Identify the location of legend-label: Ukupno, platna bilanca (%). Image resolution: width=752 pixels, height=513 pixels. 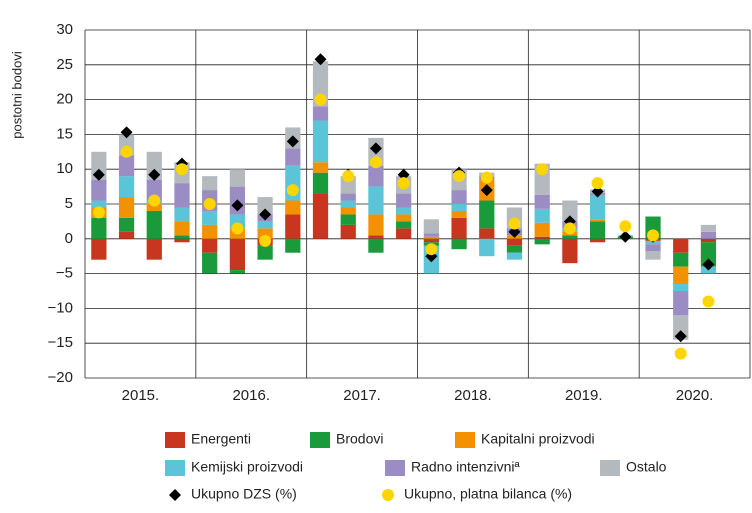
(488, 494).